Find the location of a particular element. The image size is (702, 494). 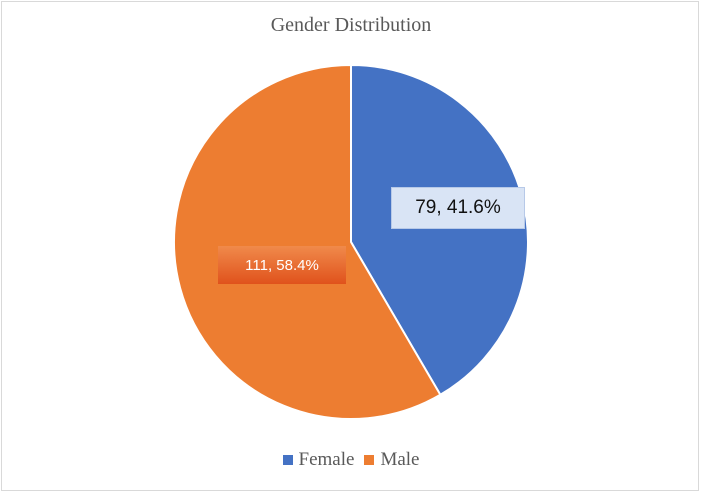

legend-label-male: Male is located at coordinates (400, 459).